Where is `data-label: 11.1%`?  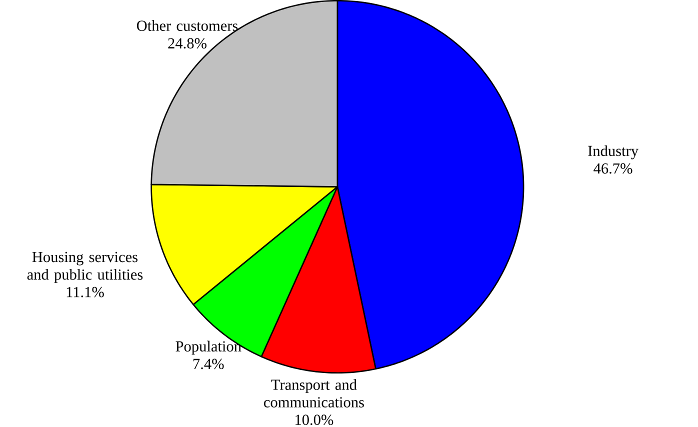 data-label: 11.1% is located at coordinates (85, 292).